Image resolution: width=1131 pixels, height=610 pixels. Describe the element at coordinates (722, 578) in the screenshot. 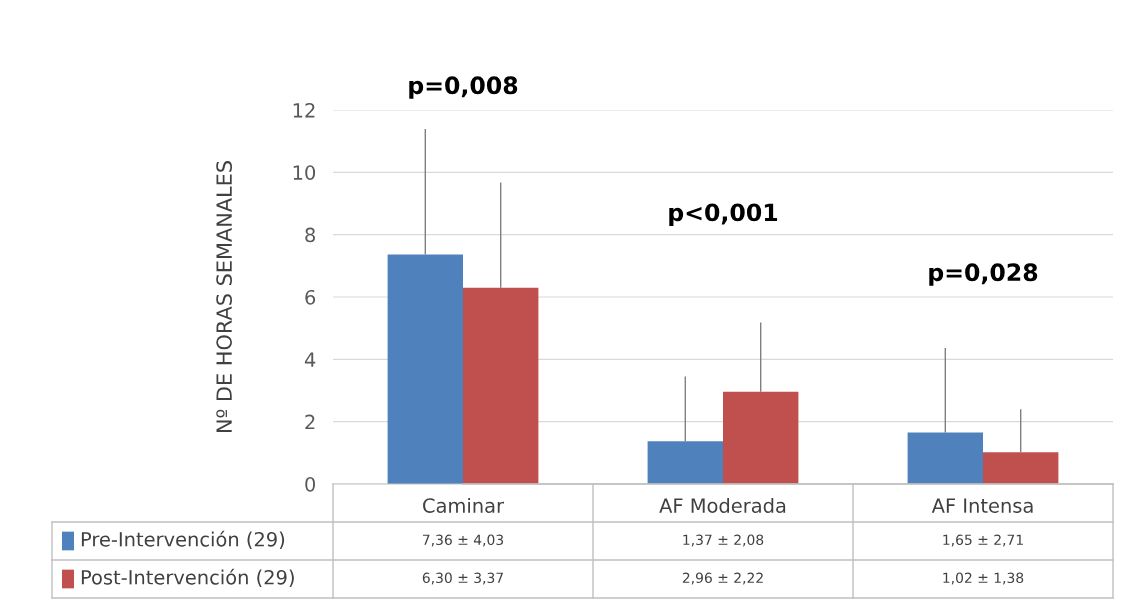

I see `data-label: 2,96 ± 2,22` at that location.